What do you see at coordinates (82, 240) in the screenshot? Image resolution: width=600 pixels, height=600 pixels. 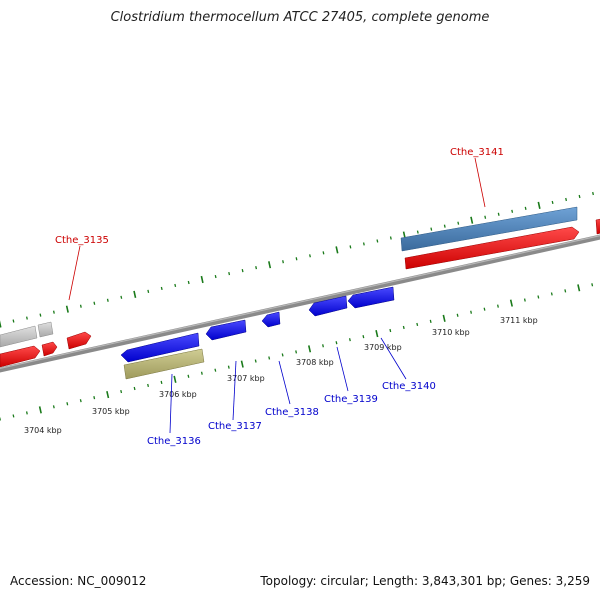 I see `gene-label-forward: Cthe_3135` at bounding box center [82, 240].